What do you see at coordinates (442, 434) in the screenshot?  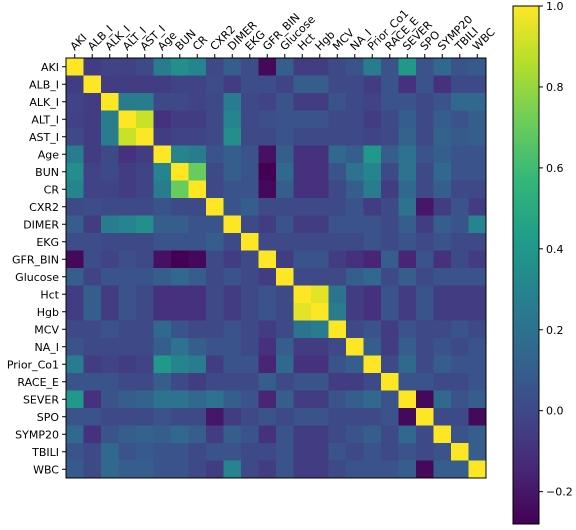 I see `heatmap-cell-SYMP20-SYMP20` at bounding box center [442, 434].